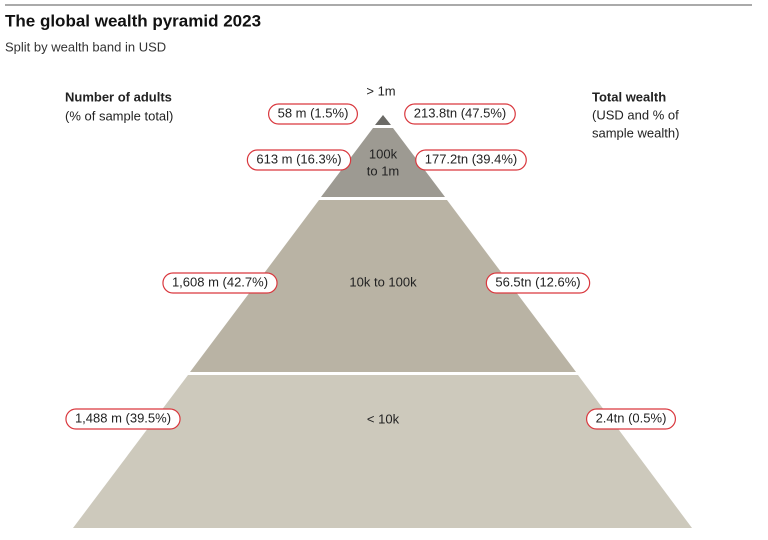  I want to click on wealth-label: 56.5tn (12.6%), so click(537, 281).